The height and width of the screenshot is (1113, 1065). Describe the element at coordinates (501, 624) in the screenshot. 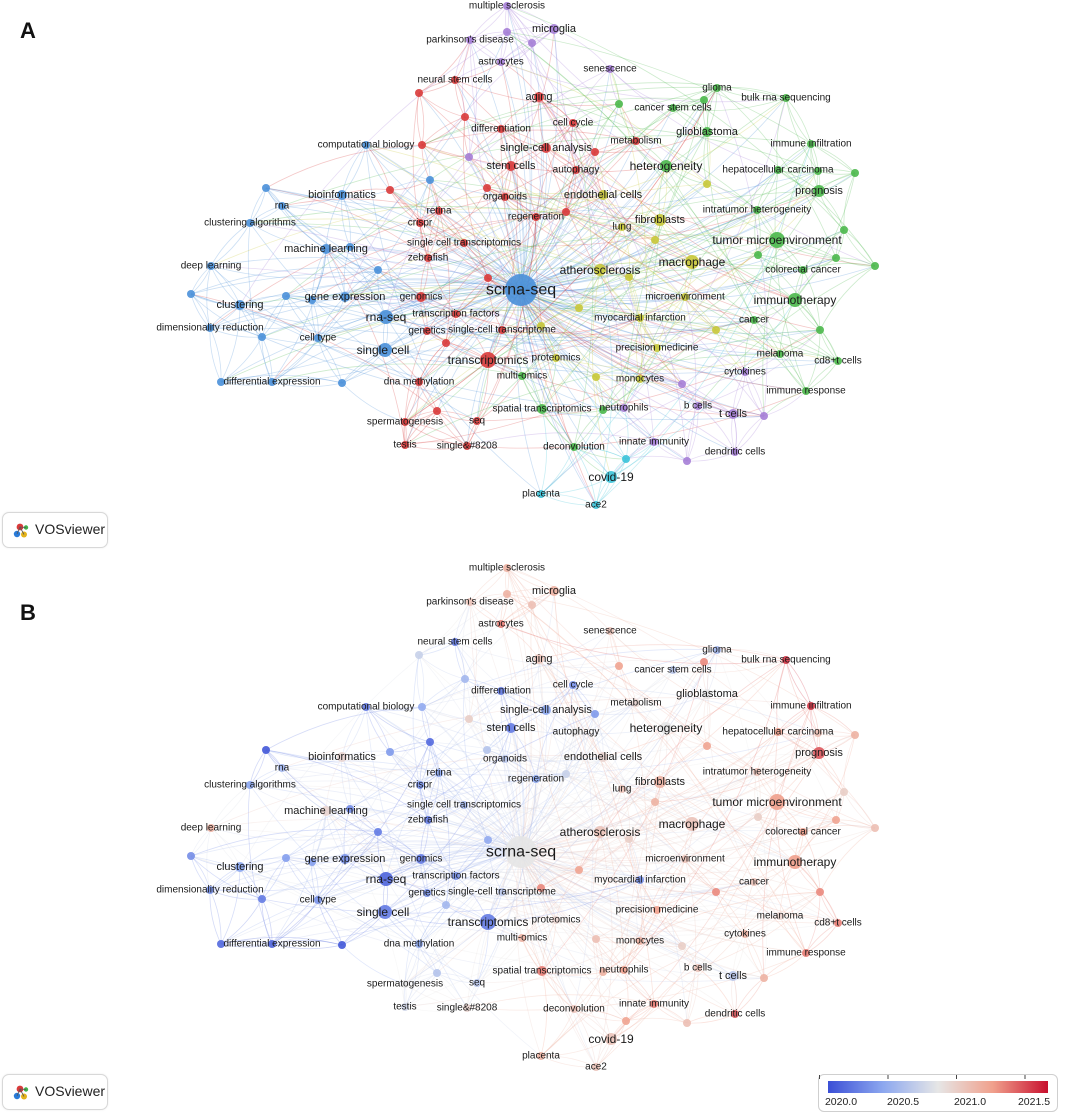

I see `node-astrocytes` at that location.